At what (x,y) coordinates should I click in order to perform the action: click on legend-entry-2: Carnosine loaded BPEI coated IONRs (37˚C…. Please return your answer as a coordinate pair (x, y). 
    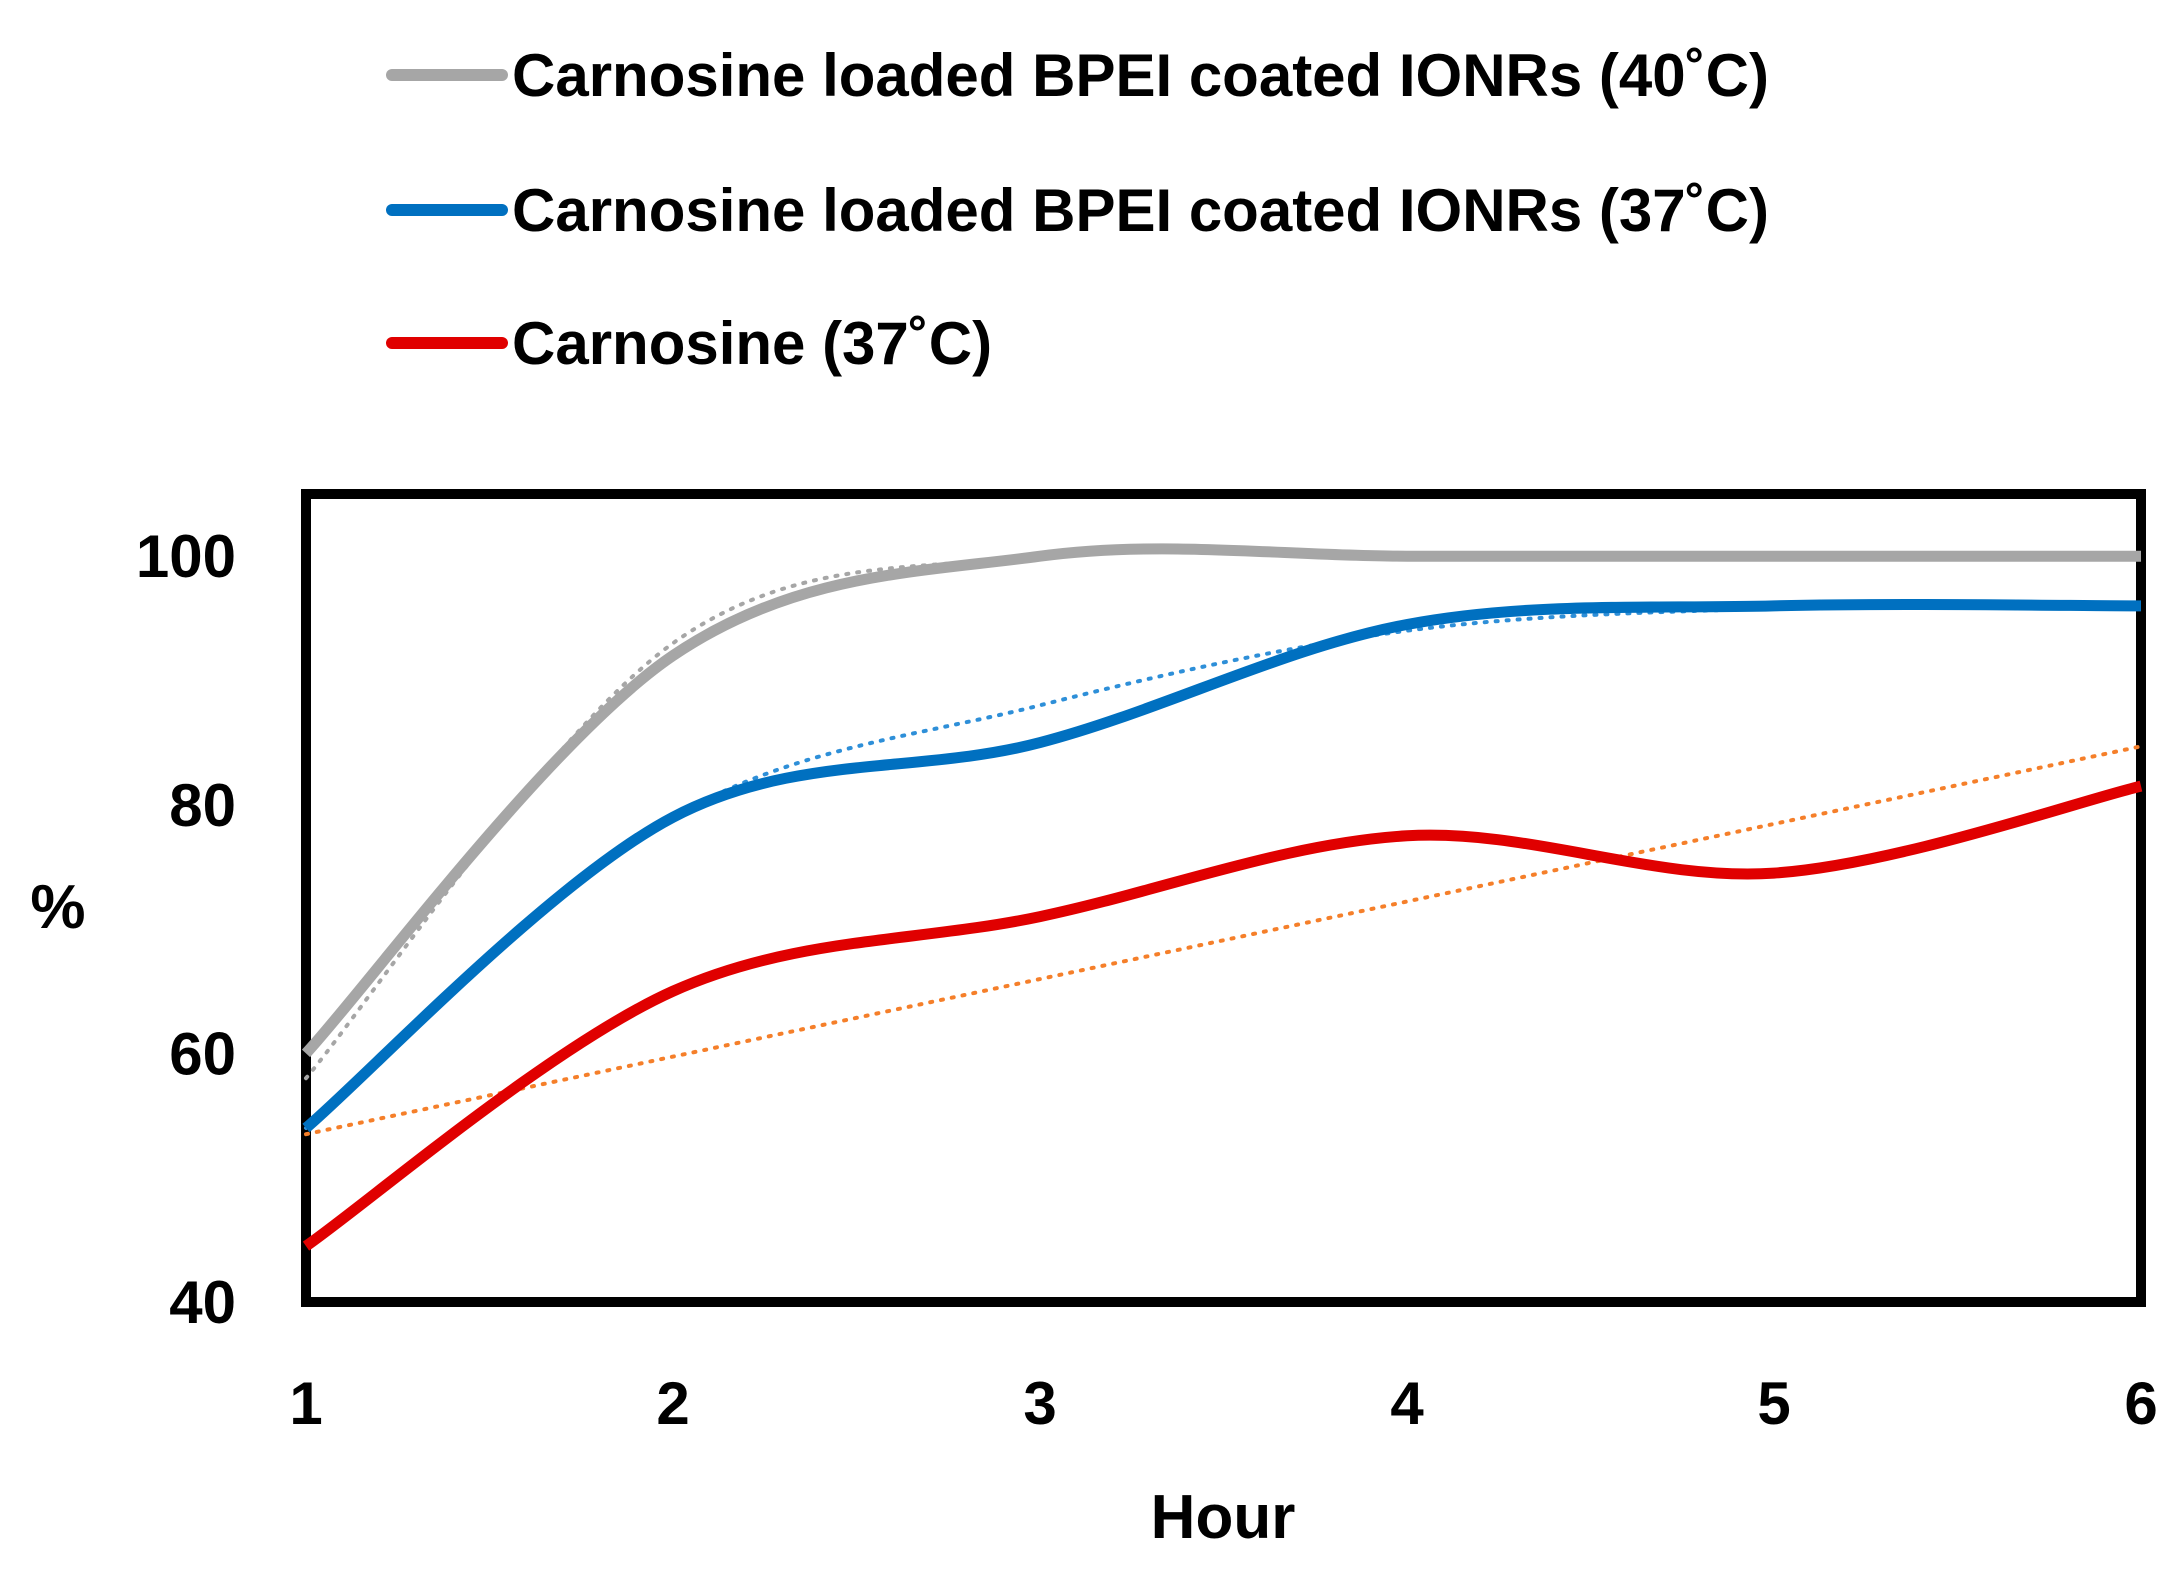
    Looking at the image, I should click on (1077, 210).